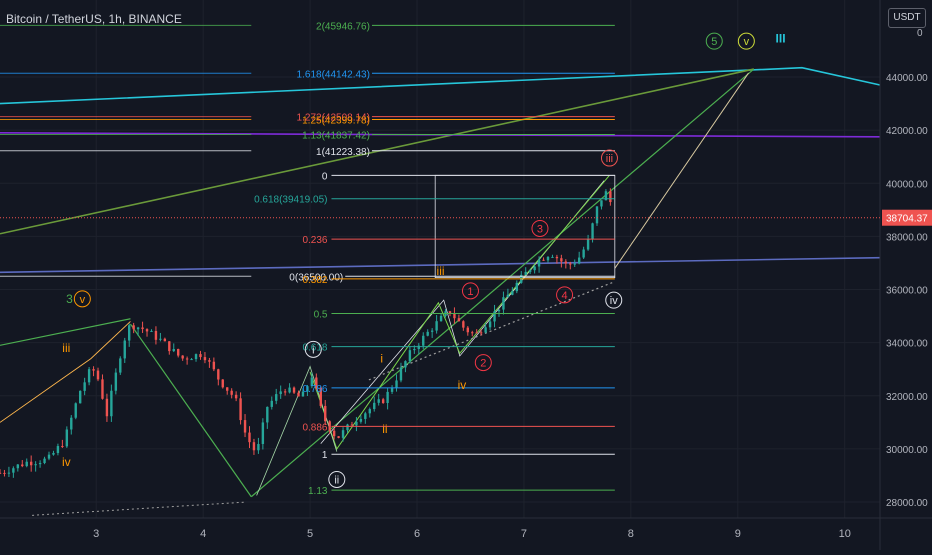 The image size is (932, 555). Describe the element at coordinates (614, 301) in the screenshot. I see `wave-label: iv` at that location.